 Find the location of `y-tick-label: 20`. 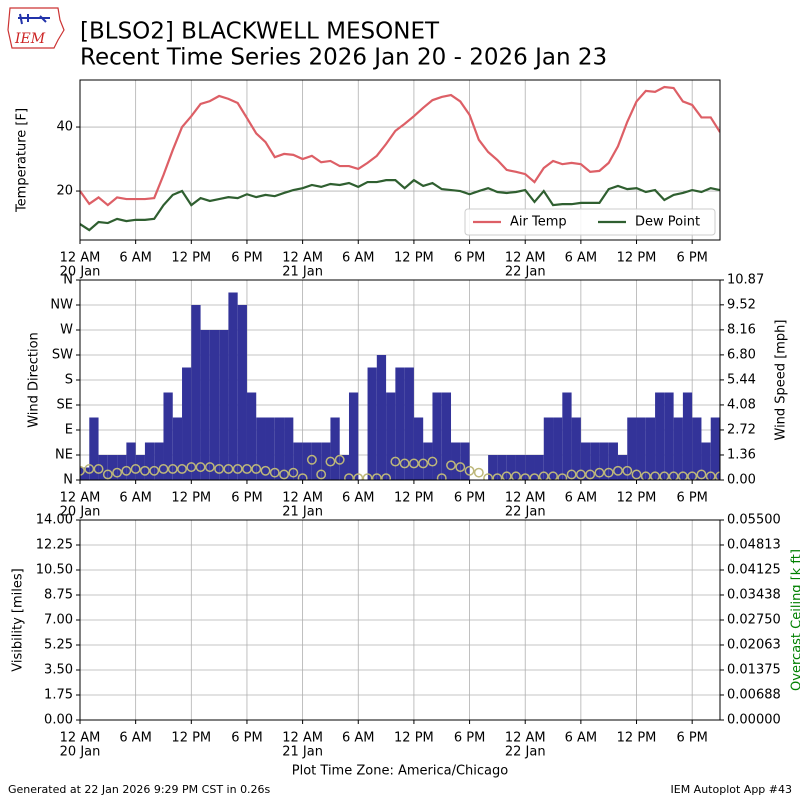

y-tick-label: 20 is located at coordinates (64, 191).